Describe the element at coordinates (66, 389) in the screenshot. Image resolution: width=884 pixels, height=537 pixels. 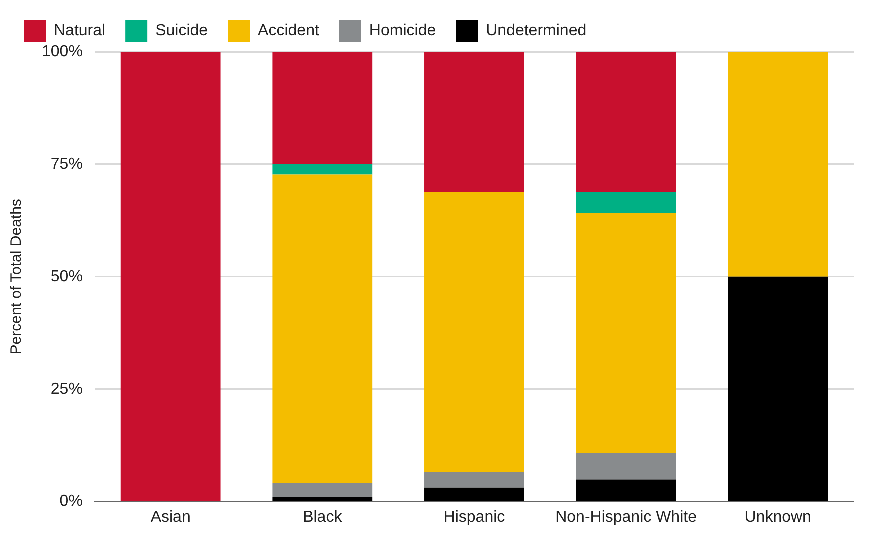
I see `y-tick-label: 25%` at that location.